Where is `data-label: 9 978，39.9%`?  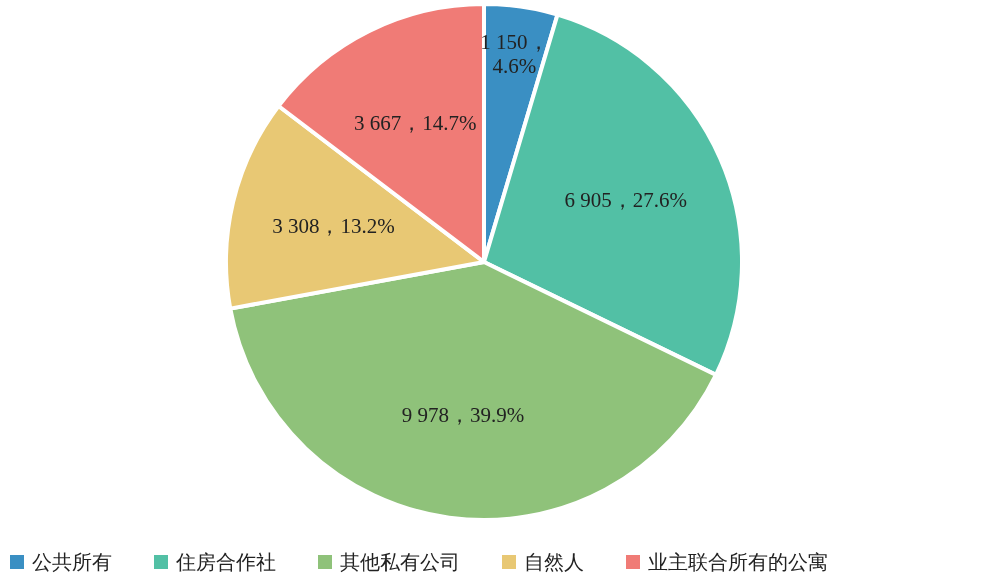 data-label: 9 978，39.9% is located at coordinates (463, 415).